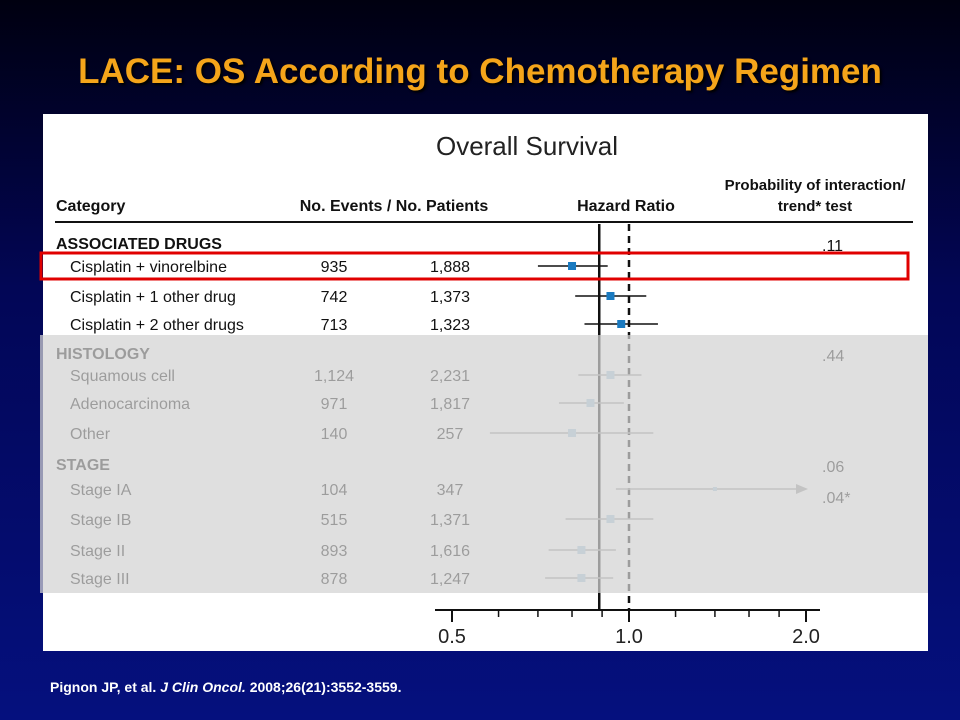 The width and height of the screenshot is (960, 720). What do you see at coordinates (450, 267) in the screenshot?
I see `row-patients: 1,888` at bounding box center [450, 267].